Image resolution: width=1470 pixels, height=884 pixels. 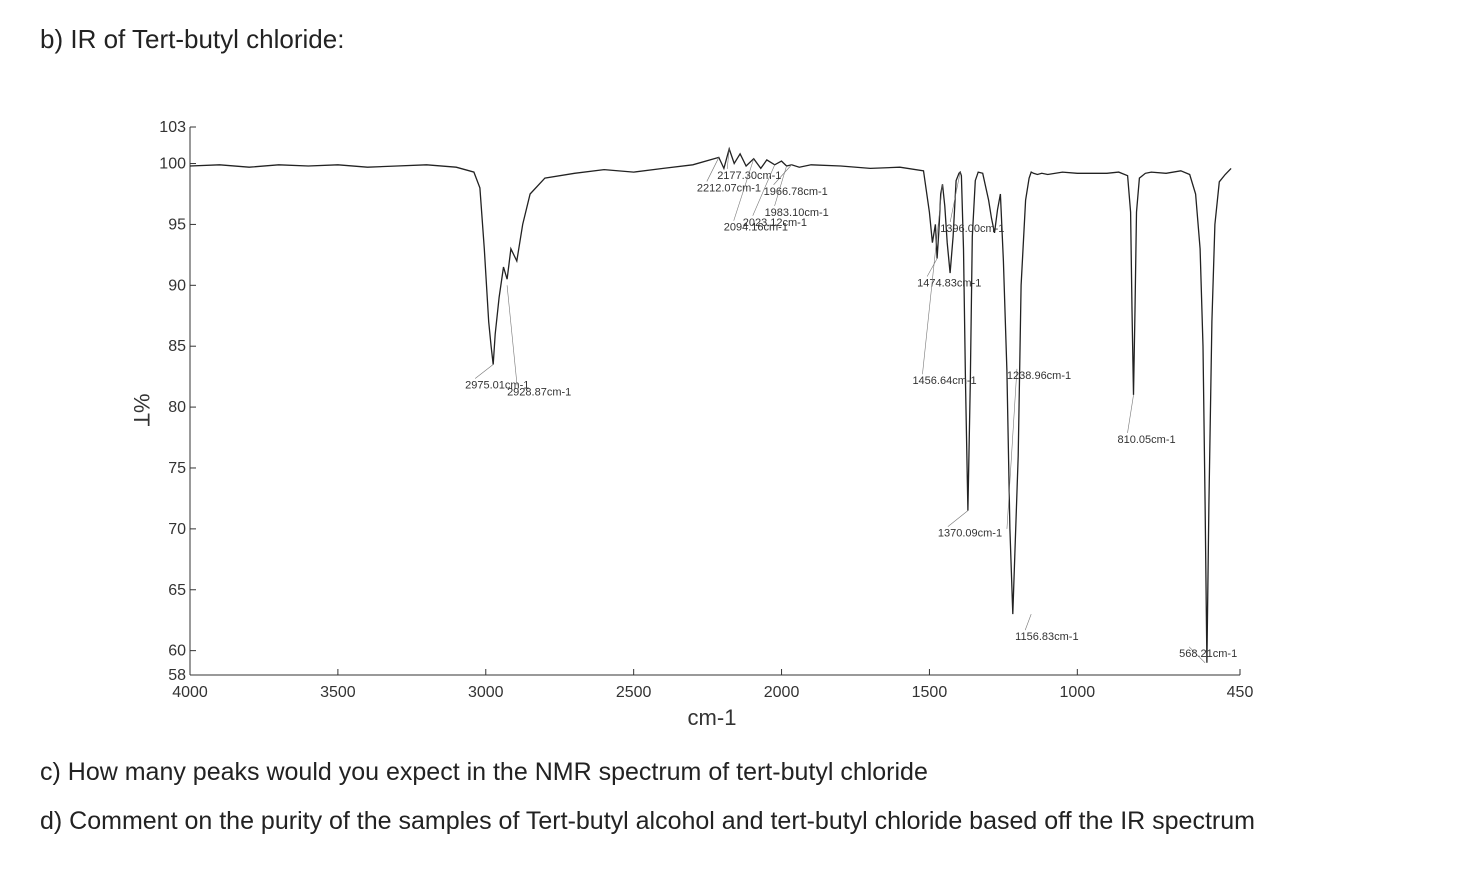 I want to click on y-tick-label: 85, so click(x=177, y=346).